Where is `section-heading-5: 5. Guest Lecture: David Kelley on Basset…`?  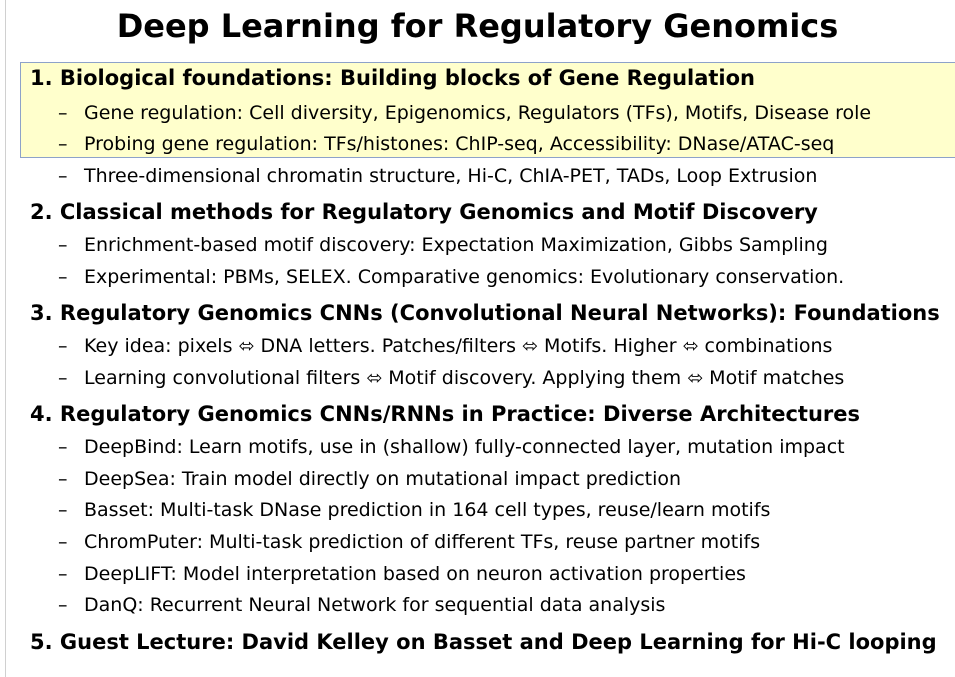 section-heading-5: 5. Guest Lecture: David Kelley on Basset… is located at coordinates (483, 642).